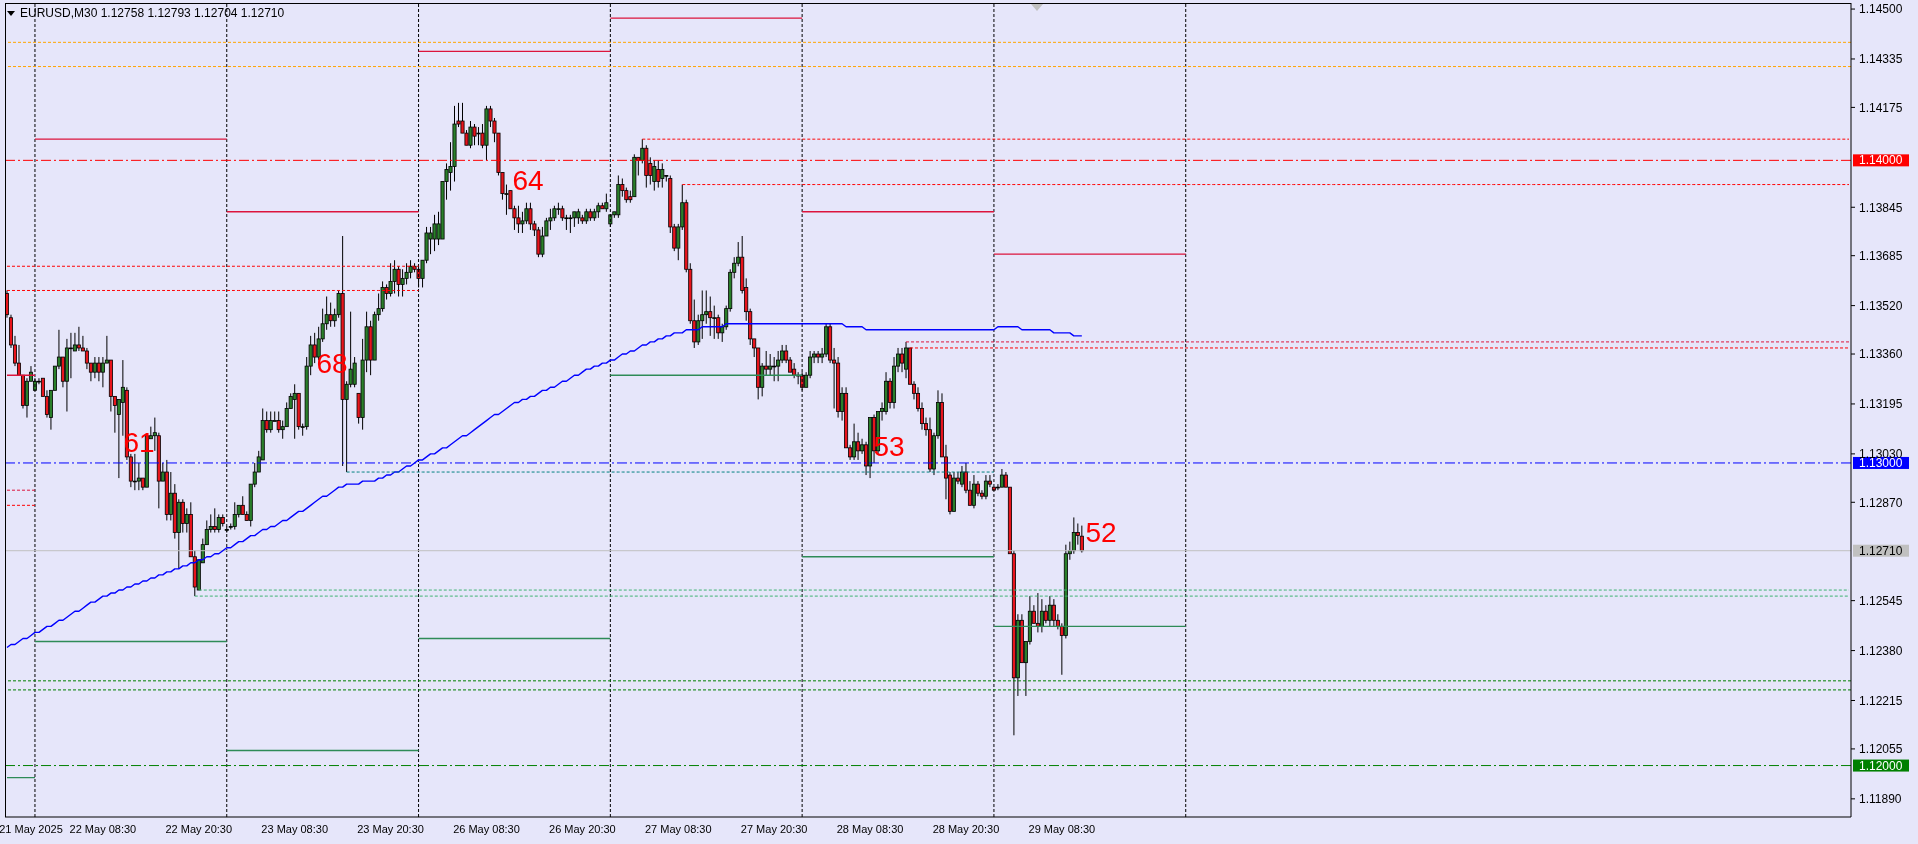 The height and width of the screenshot is (844, 1918). I want to click on y-tick-label: 1.12055, so click(1881, 749).